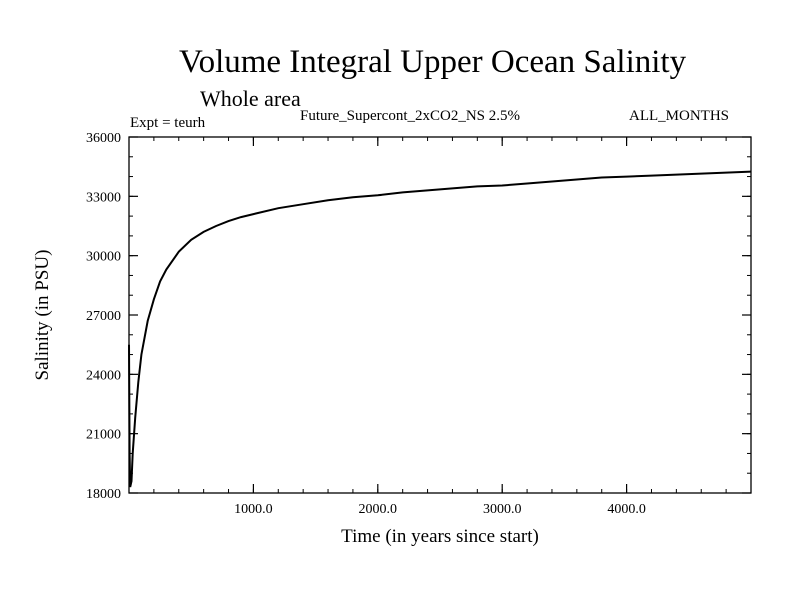  I want to click on run-name-label: Future_Supercont_2xCO2_NS 2.5%, so click(410, 116).